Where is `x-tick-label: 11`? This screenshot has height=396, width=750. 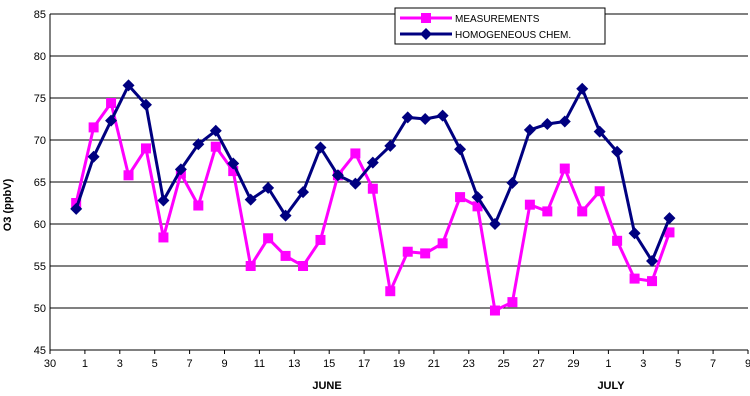
x-tick-label: 11 is located at coordinates (259, 364).